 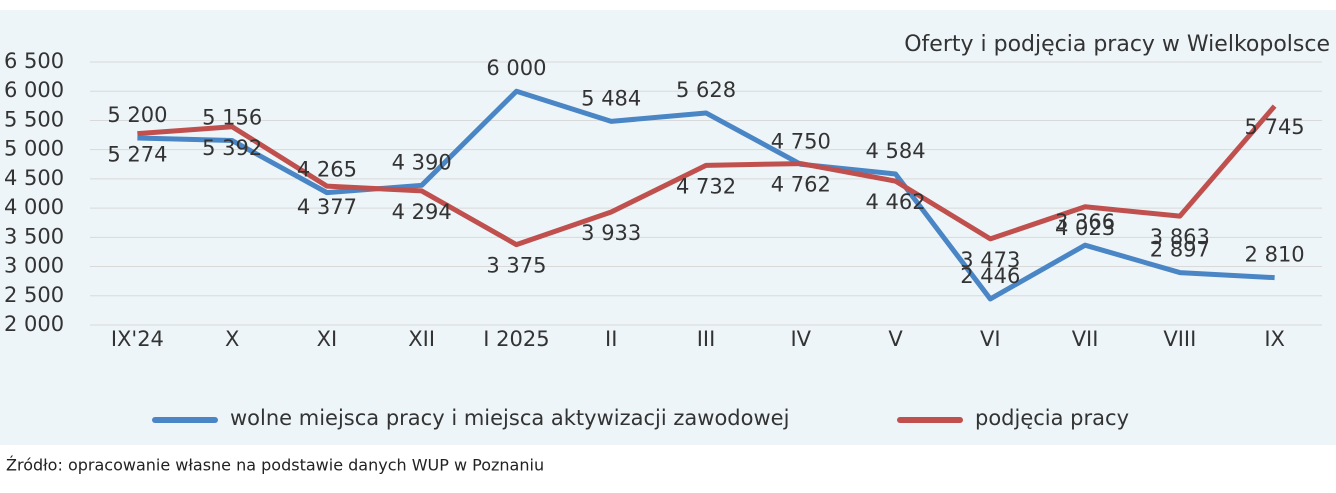 What do you see at coordinates (1052, 418) in the screenshot?
I see `legend-label: podjęcia pracy` at bounding box center [1052, 418].